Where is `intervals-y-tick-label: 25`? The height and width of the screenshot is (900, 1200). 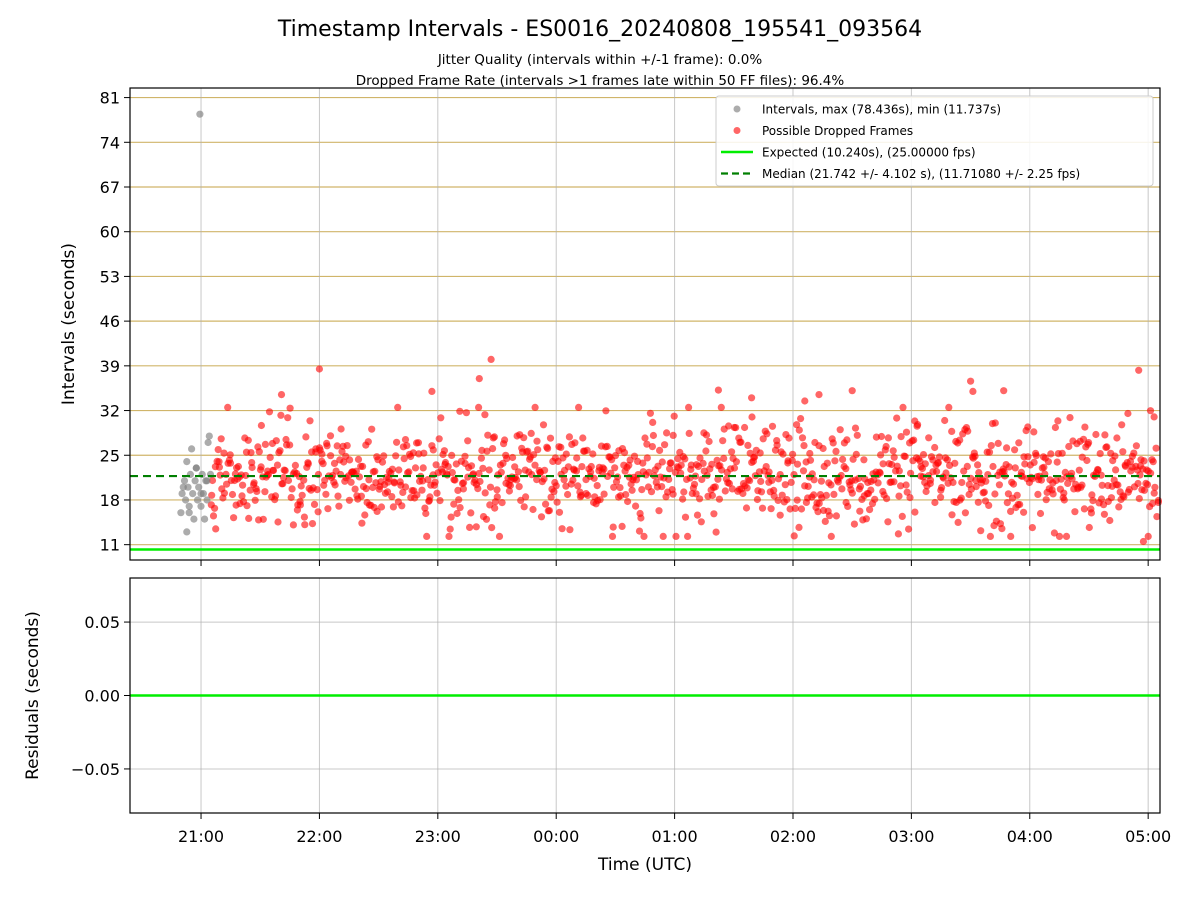 intervals-y-tick-label: 25 is located at coordinates (110, 455).